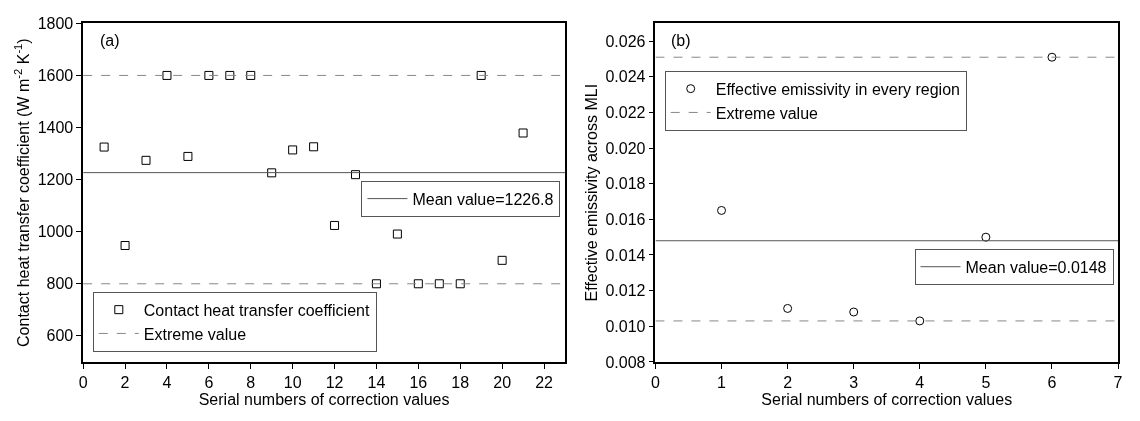 The image size is (1140, 421). What do you see at coordinates (722, 382) in the screenshot?
I see `x-tick-label: 1` at bounding box center [722, 382].